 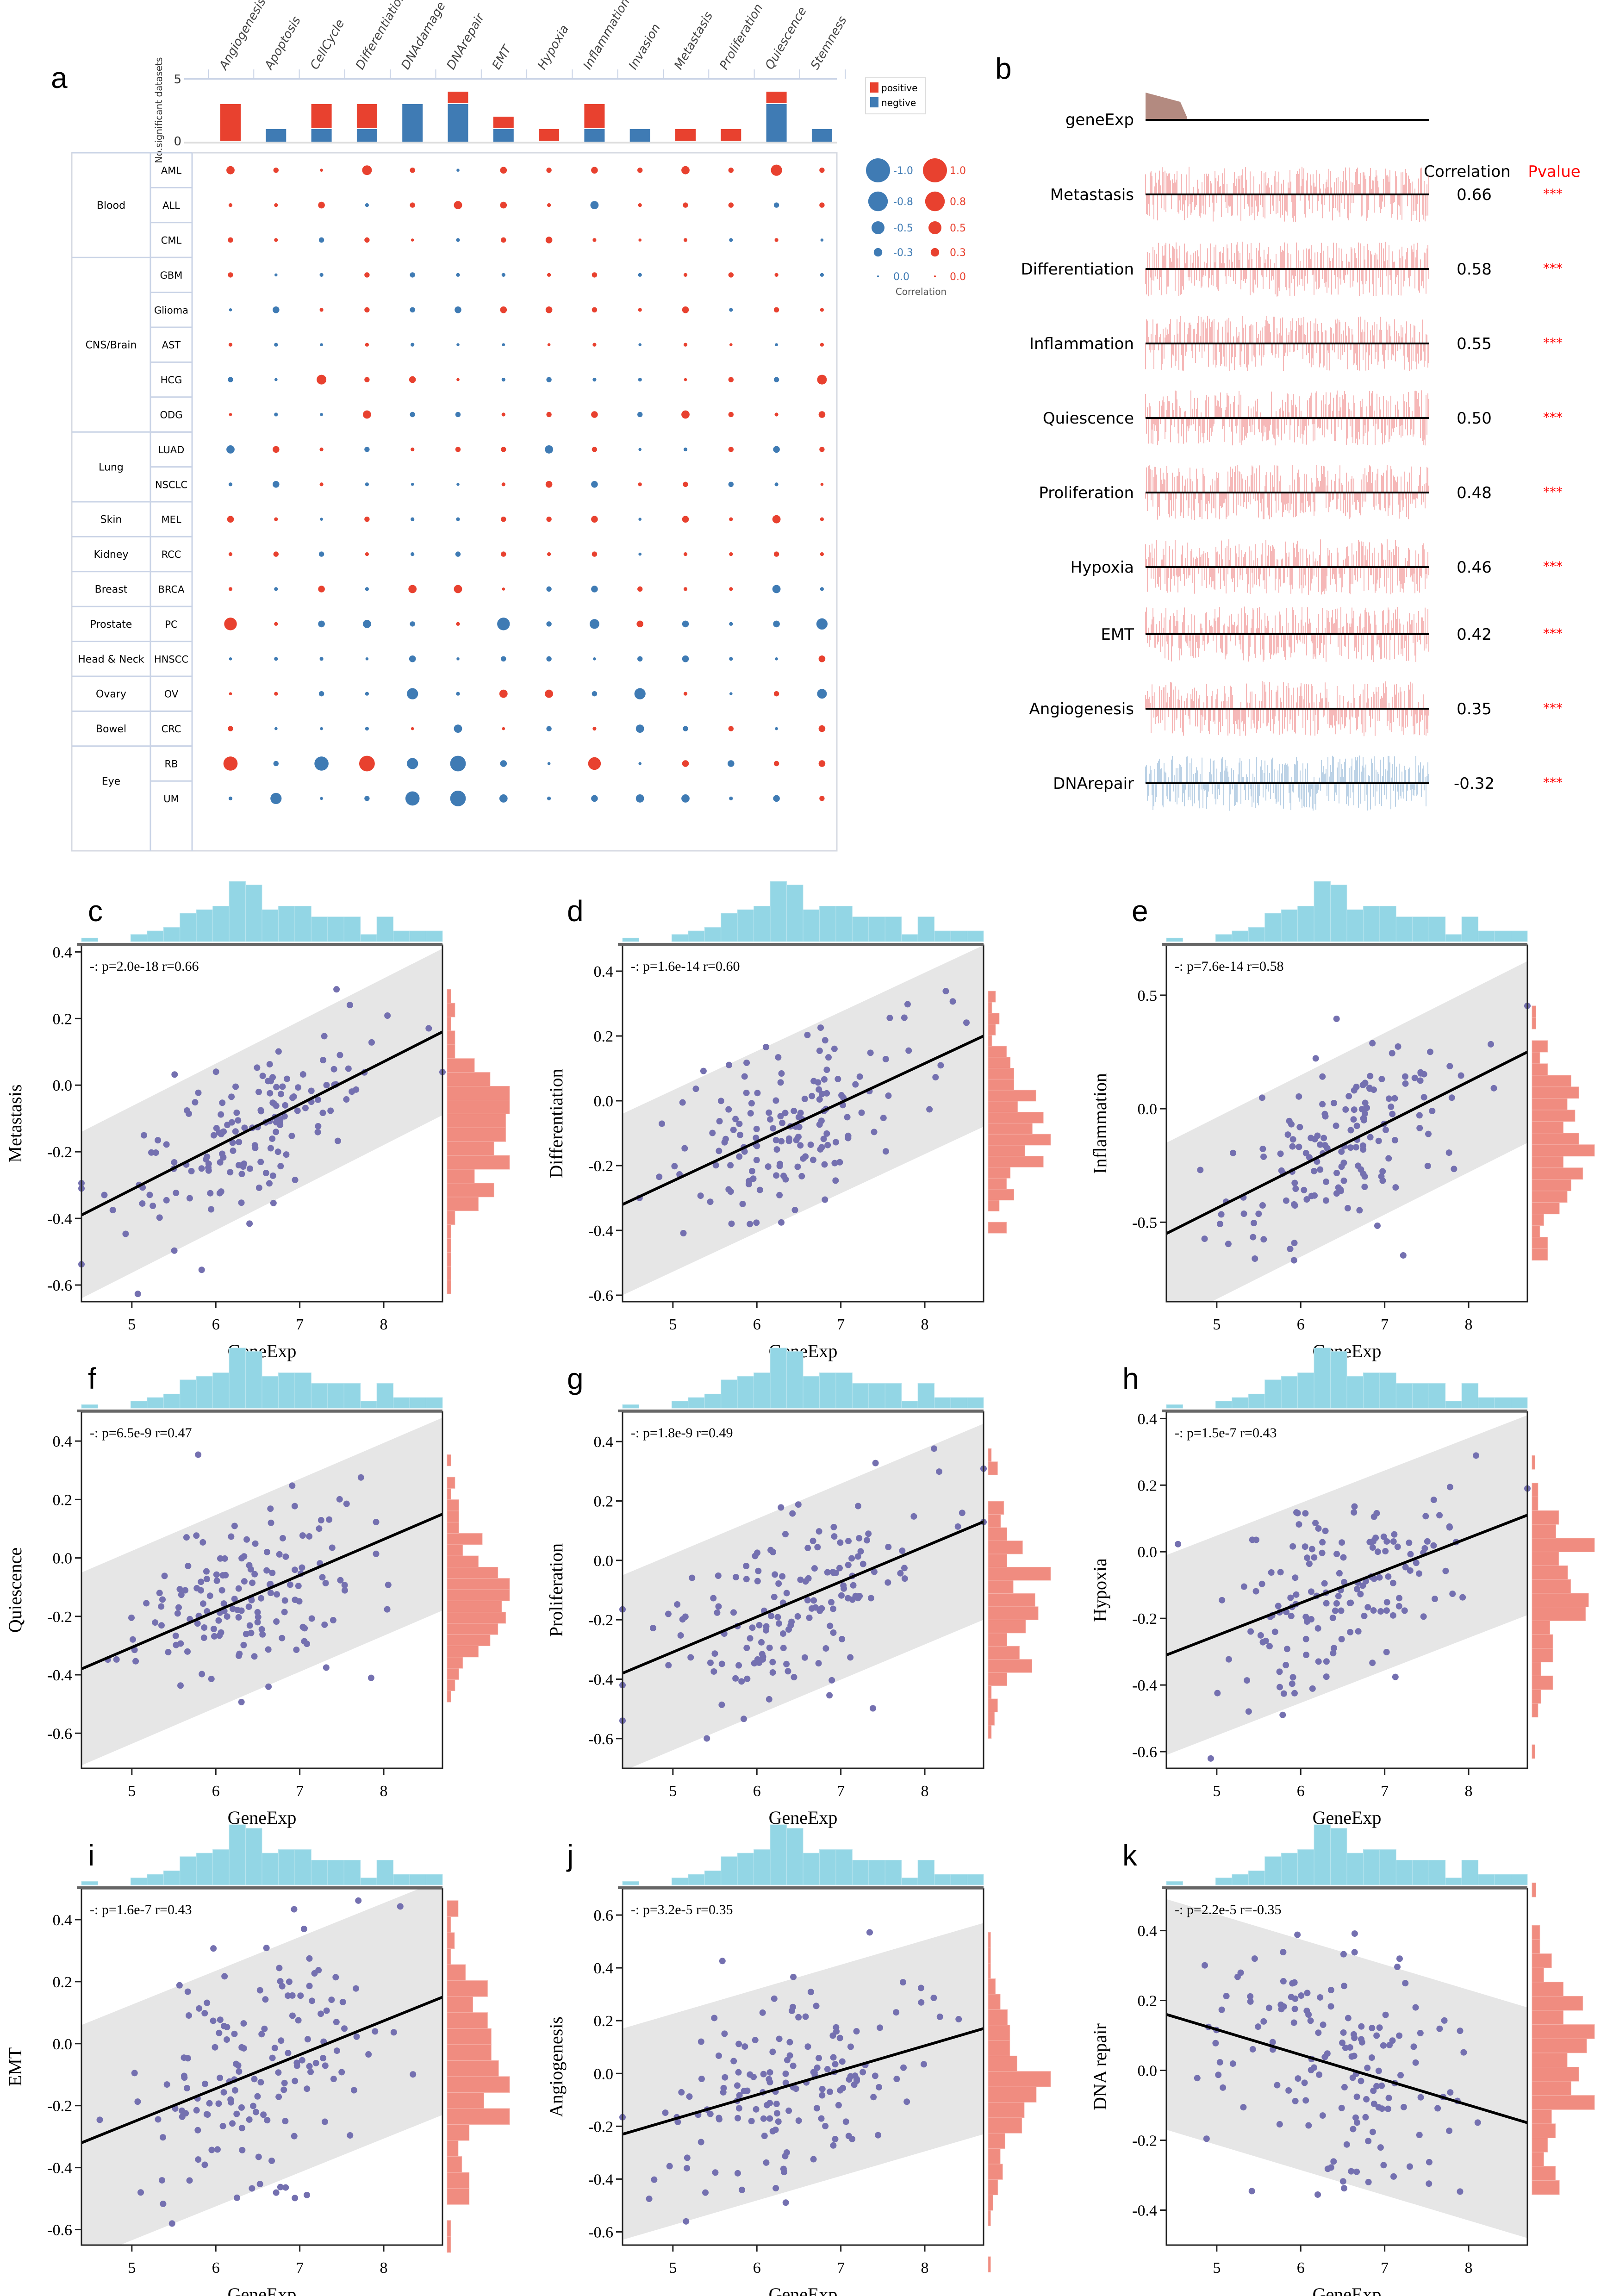 What do you see at coordinates (1148, 1931) in the screenshot?
I see `y-tick-label: 0.4` at bounding box center [1148, 1931].